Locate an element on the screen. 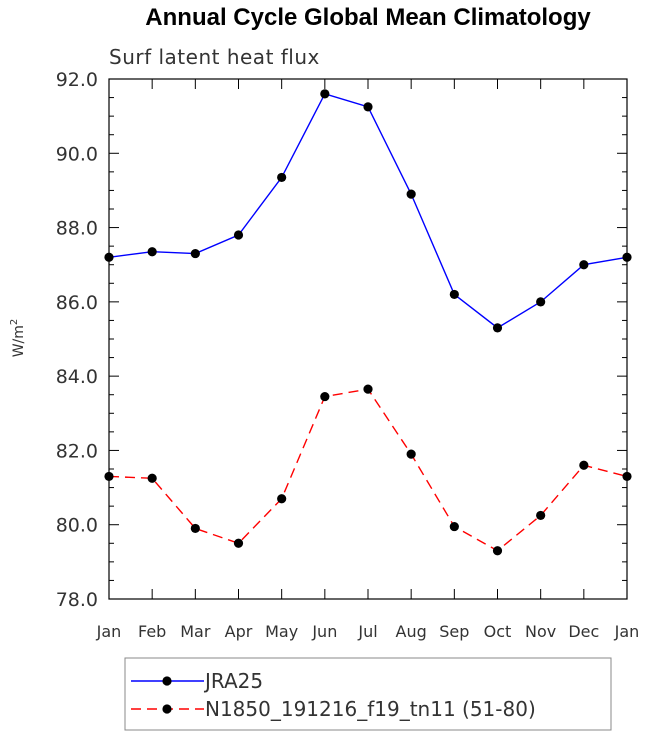 The image size is (648, 738). legend-item-2: N1850_191216_f19_tn11 (51-80) is located at coordinates (333, 709).